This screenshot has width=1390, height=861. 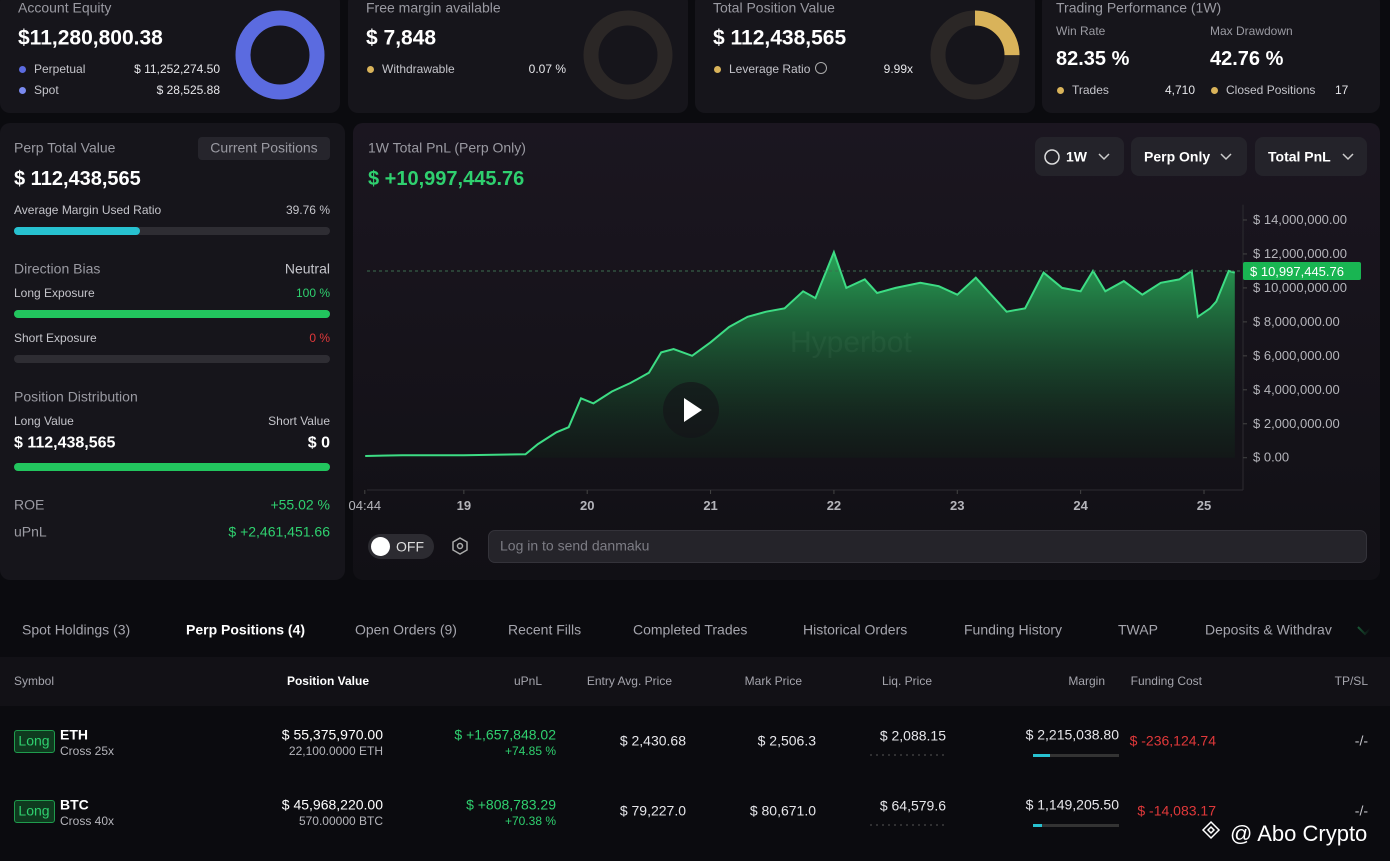 I want to click on toggle-knob, so click(x=380, y=546).